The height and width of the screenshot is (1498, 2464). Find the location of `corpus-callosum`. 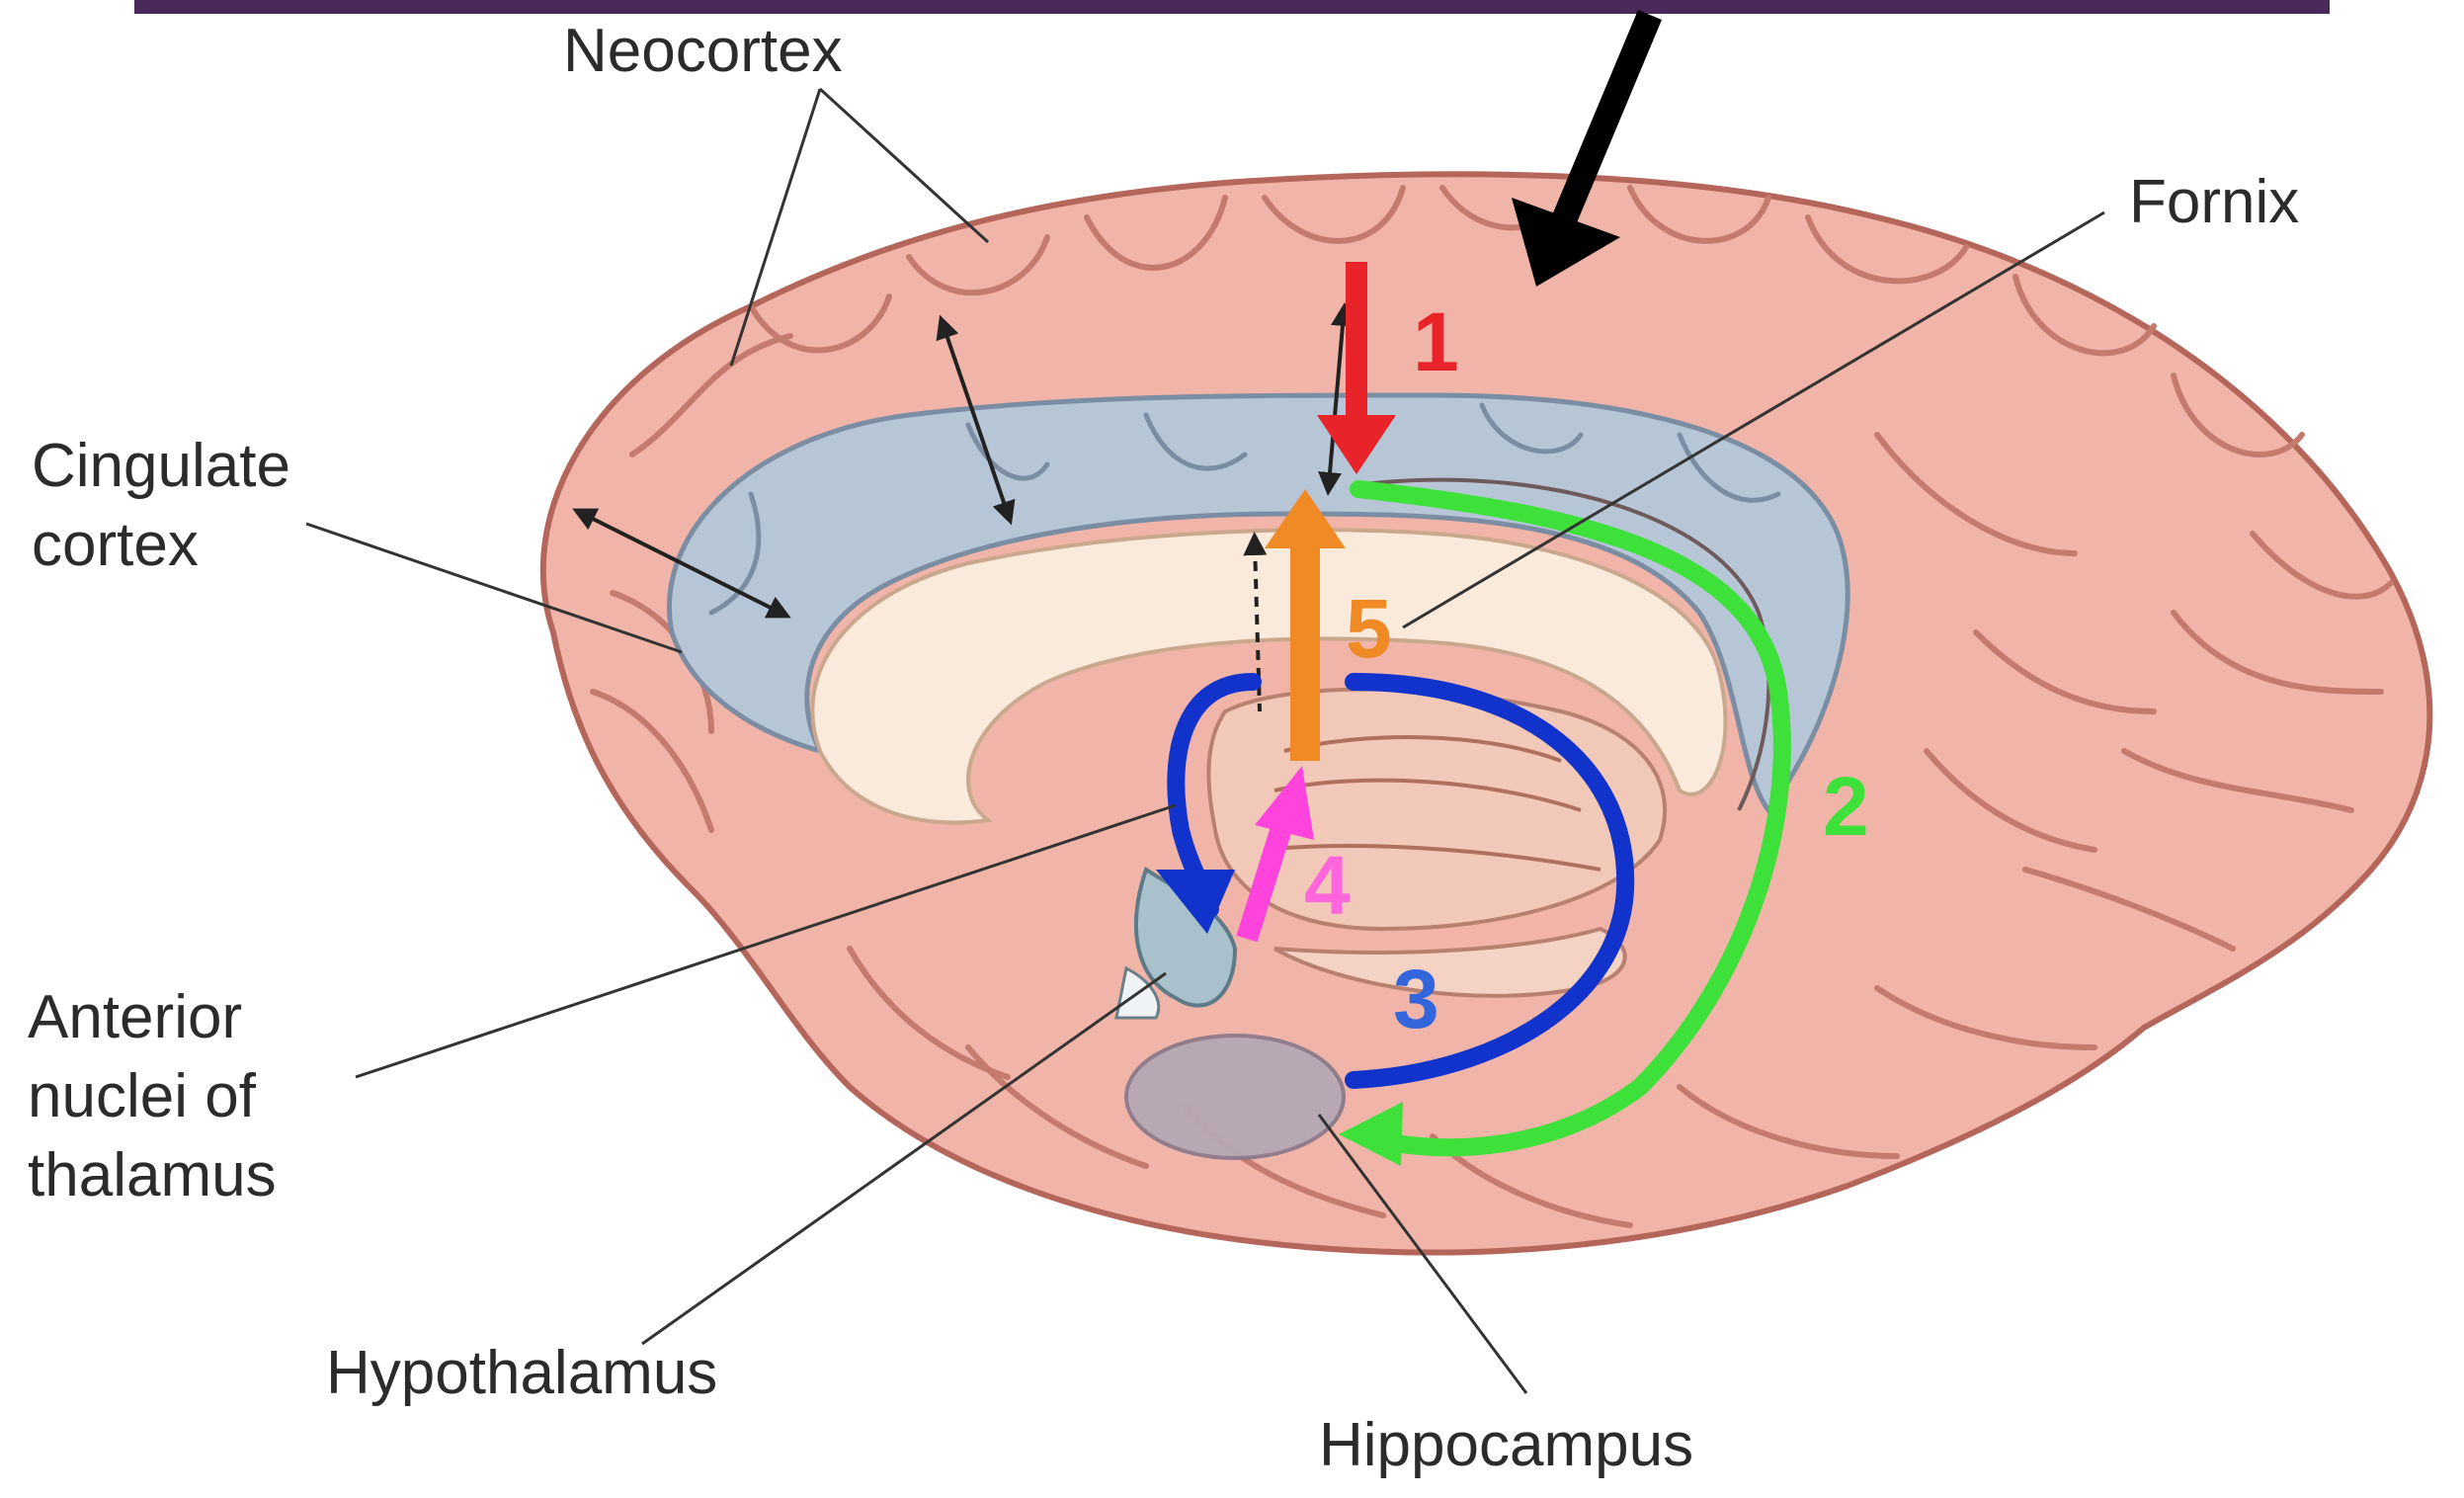

corpus-callosum is located at coordinates (1269, 676).